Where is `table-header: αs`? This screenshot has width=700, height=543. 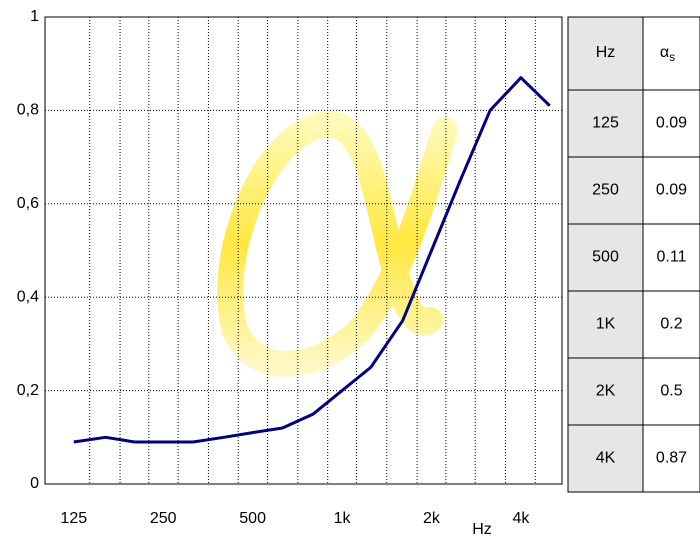
table-header: αs is located at coordinates (667, 54).